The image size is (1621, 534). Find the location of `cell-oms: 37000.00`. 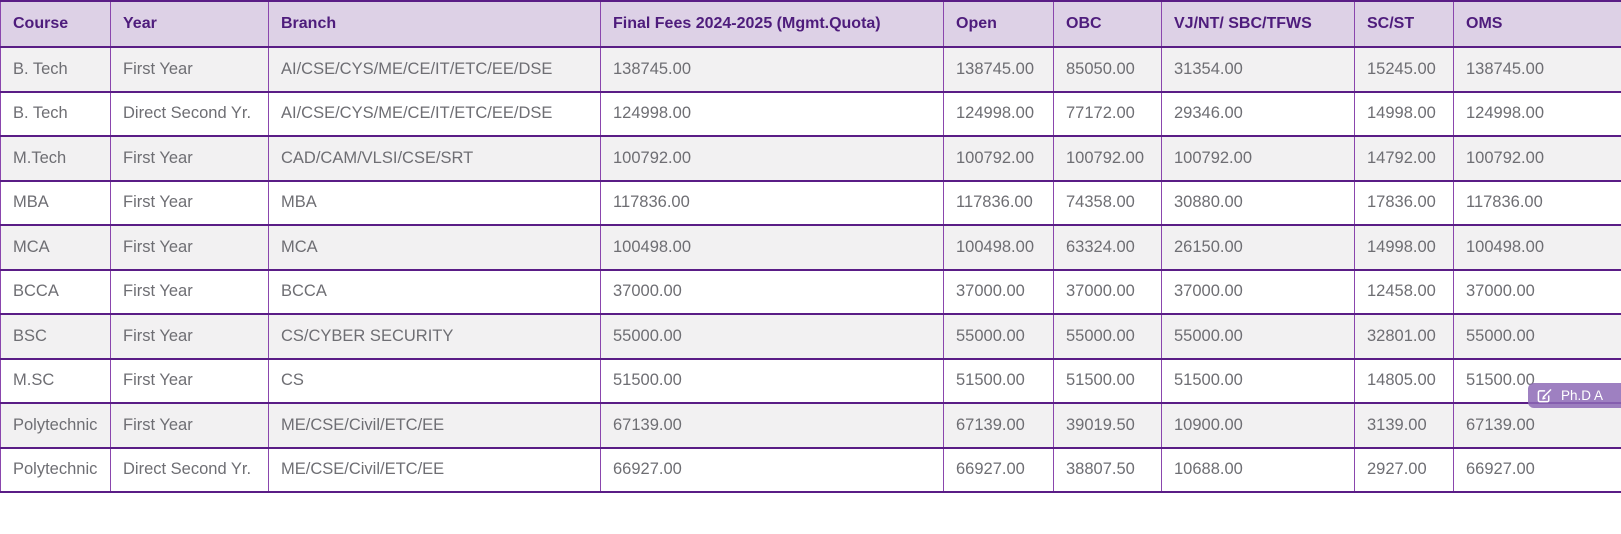

cell-oms: 37000.00 is located at coordinates (1537, 291).